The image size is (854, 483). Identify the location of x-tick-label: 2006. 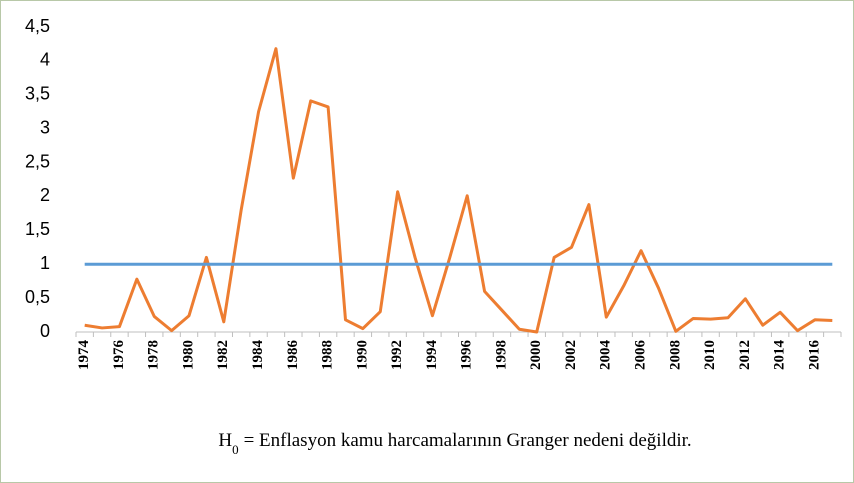
(640, 355).